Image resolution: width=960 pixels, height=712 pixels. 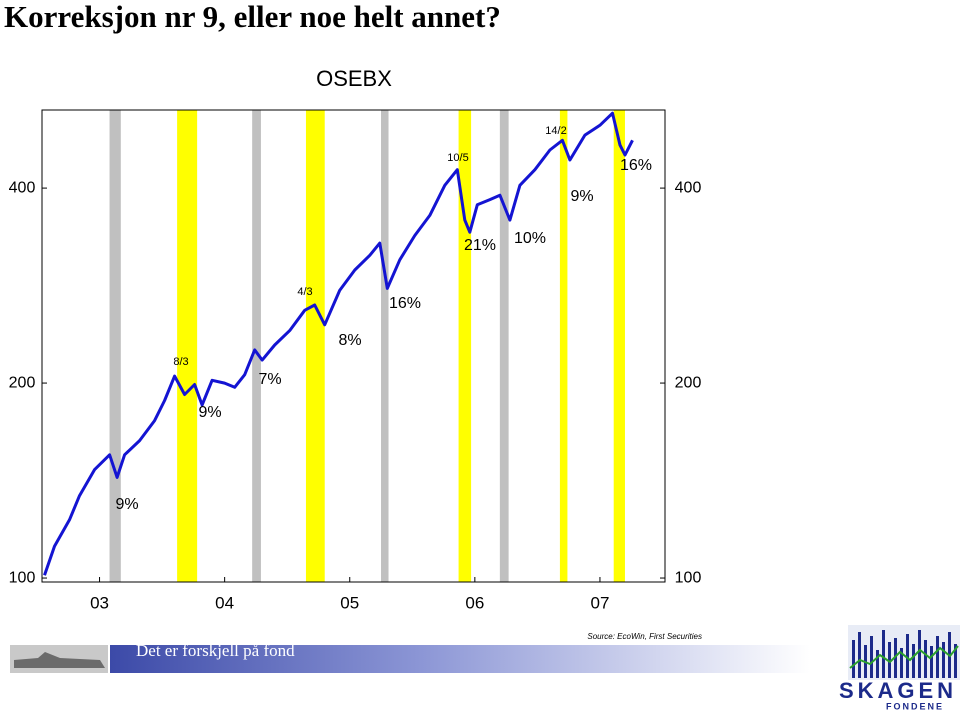 What do you see at coordinates (99, 602) in the screenshot?
I see `x-tick-label: 03` at bounding box center [99, 602].